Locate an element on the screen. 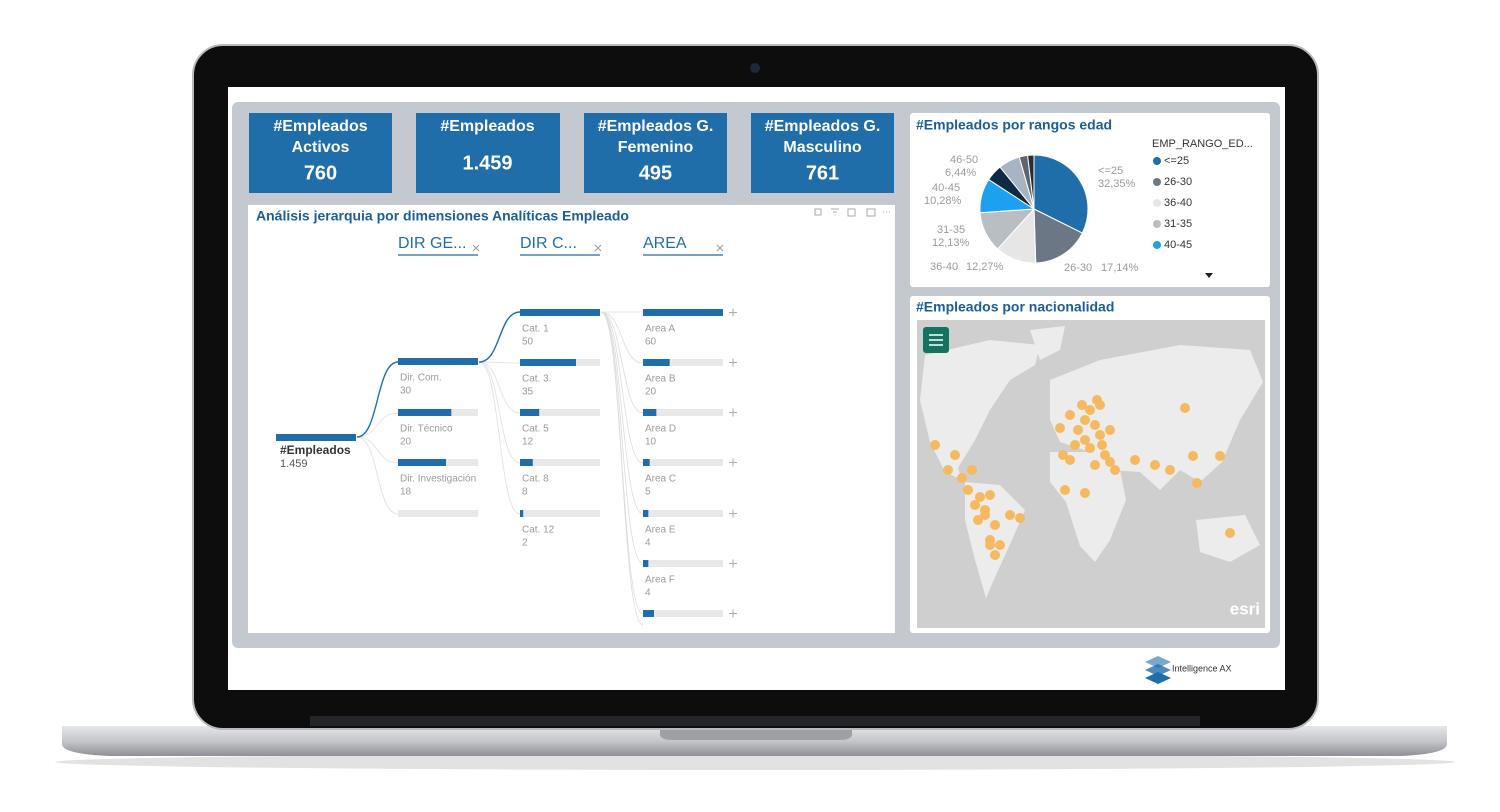 The image size is (1500, 812). node-label: Area B is located at coordinates (660, 379).